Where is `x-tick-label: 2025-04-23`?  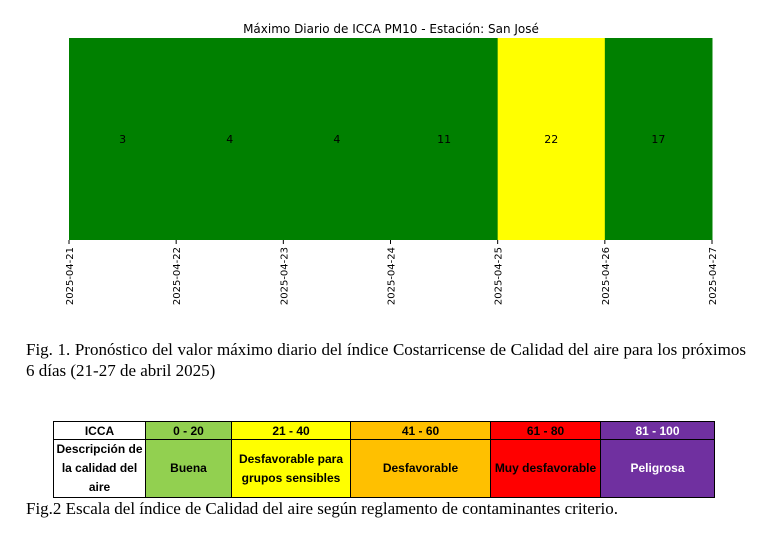
x-tick-label: 2025-04-23 is located at coordinates (284, 276).